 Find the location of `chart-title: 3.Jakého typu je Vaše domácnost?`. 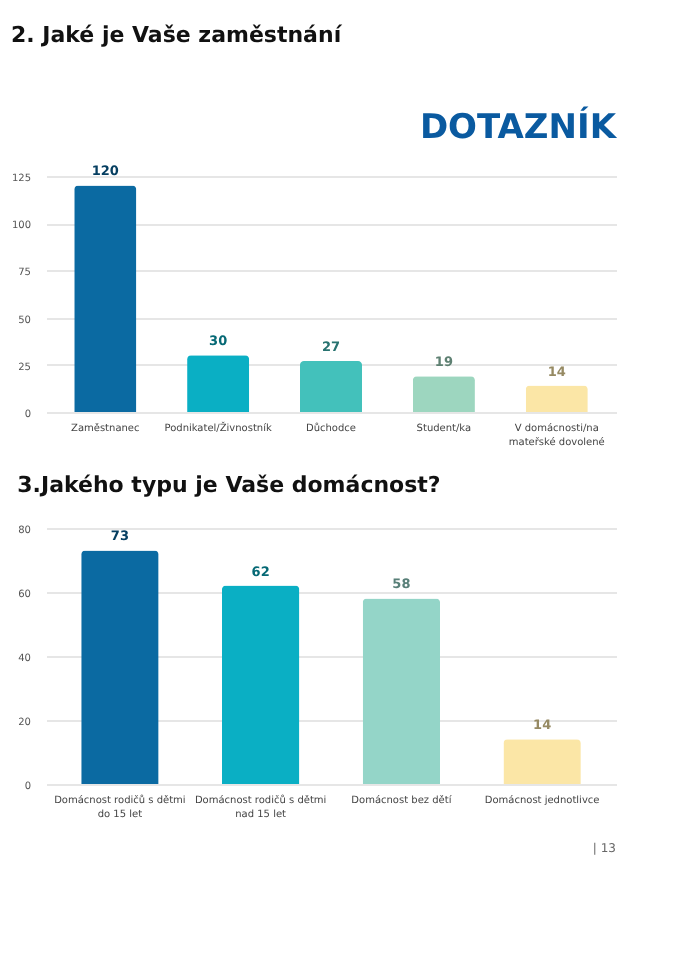

chart-title: 3.Jakého typu je Vaše domácnost? is located at coordinates (229, 485).